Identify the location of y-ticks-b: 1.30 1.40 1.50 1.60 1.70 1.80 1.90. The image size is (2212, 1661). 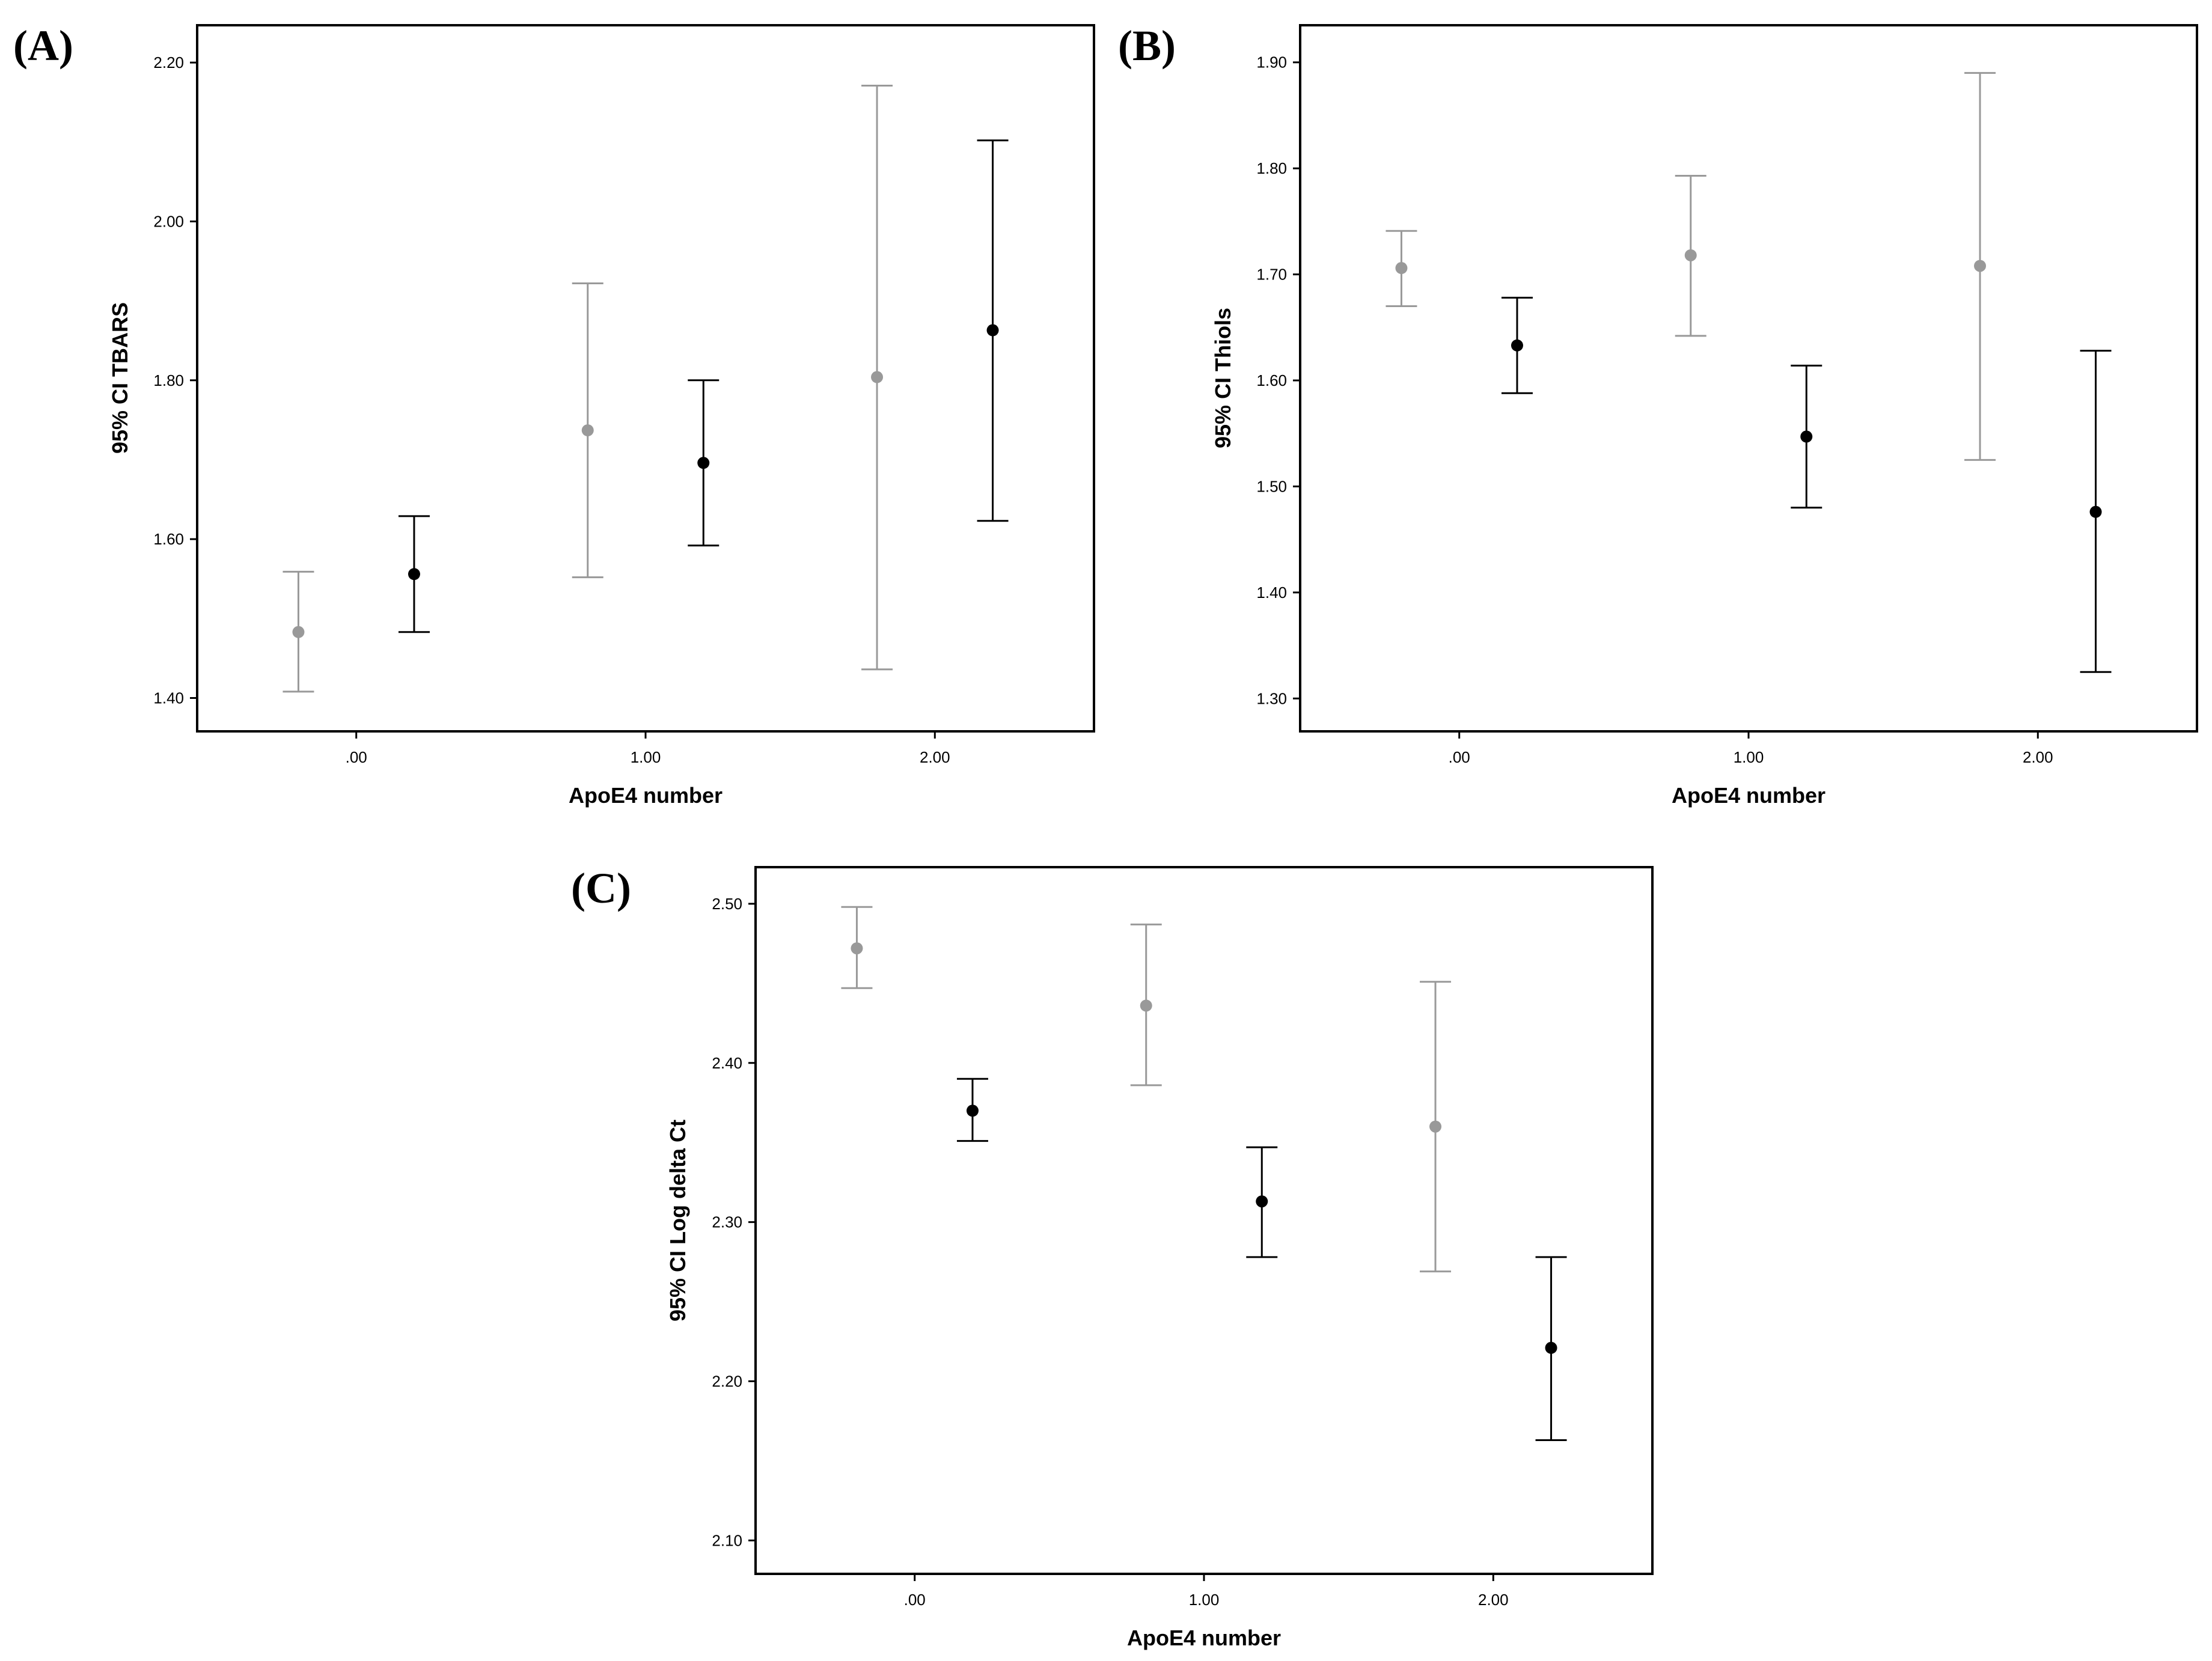
(1278, 380).